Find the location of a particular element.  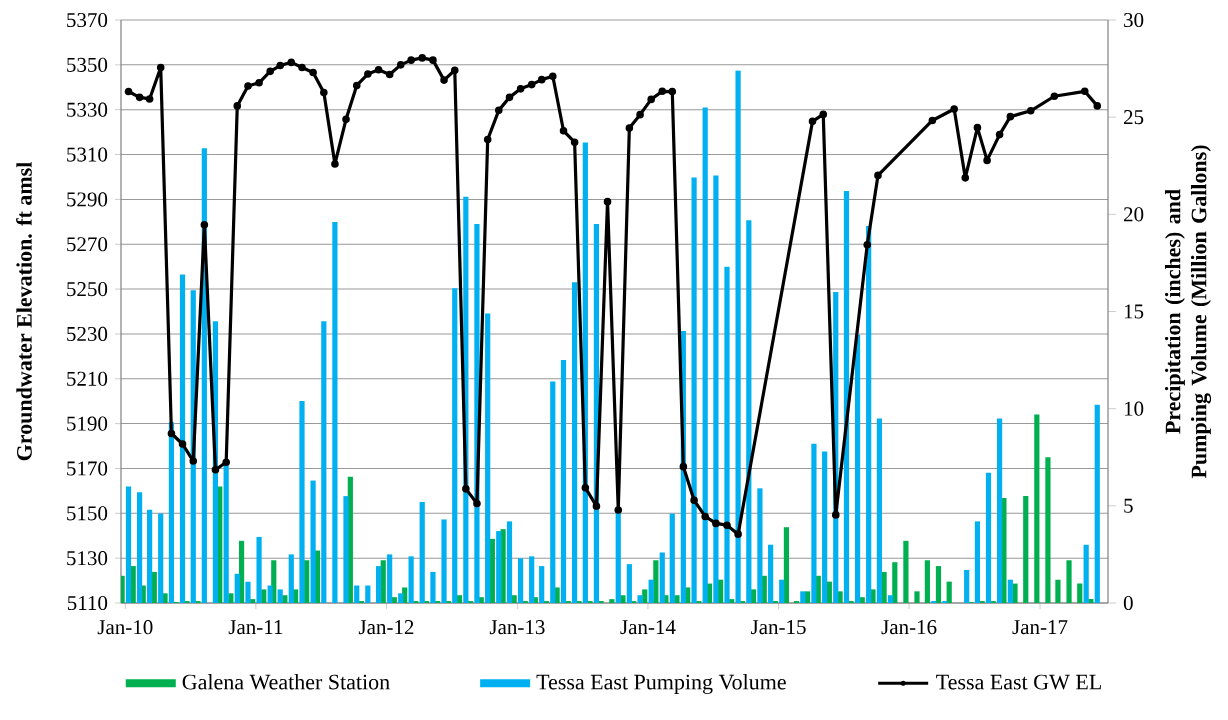

y-tick-label: 5330 is located at coordinates (87, 109).